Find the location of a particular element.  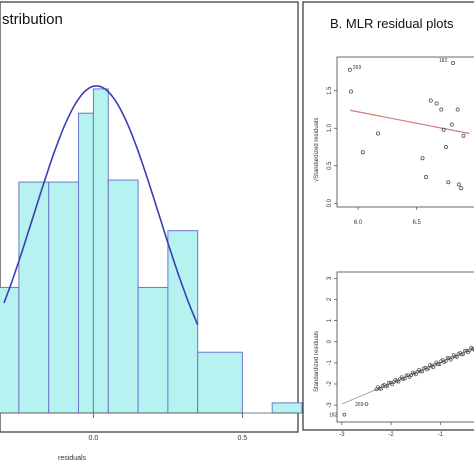

scale-location-points: 269 182 is located at coordinates (406, 124).